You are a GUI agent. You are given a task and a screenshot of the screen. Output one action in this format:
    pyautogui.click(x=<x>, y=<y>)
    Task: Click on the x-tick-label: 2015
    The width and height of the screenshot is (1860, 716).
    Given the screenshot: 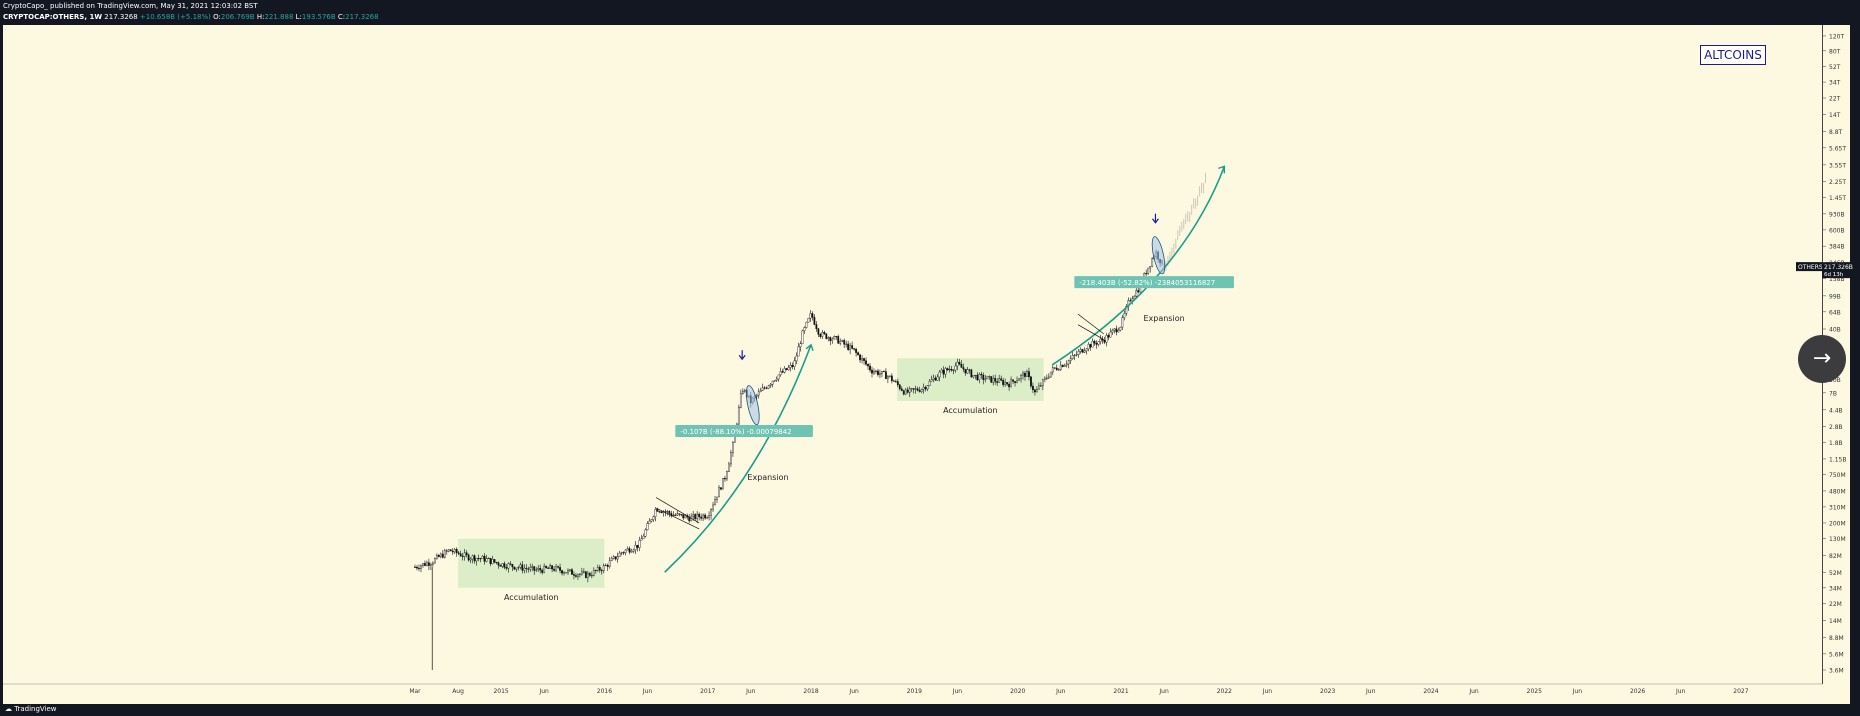 What is the action you would take?
    pyautogui.click(x=500, y=691)
    